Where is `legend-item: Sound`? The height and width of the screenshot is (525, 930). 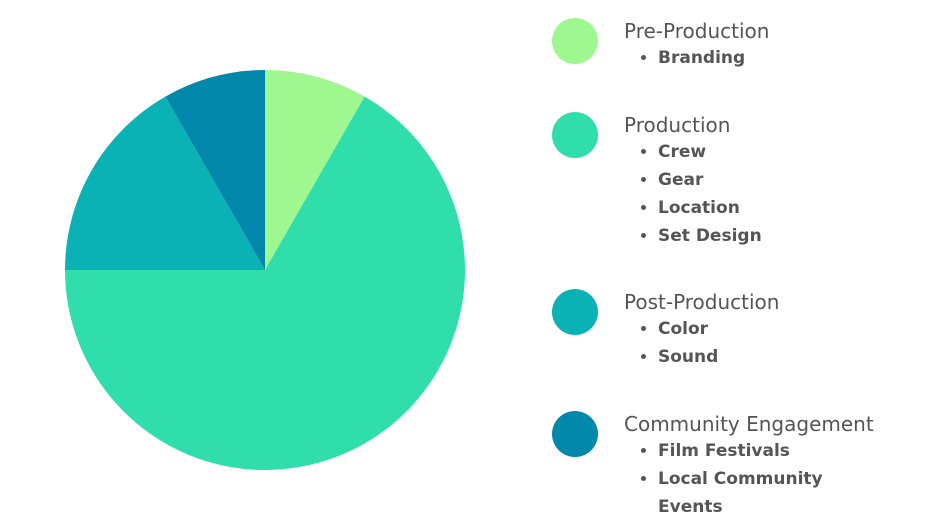 legend-item: Sound is located at coordinates (758, 357).